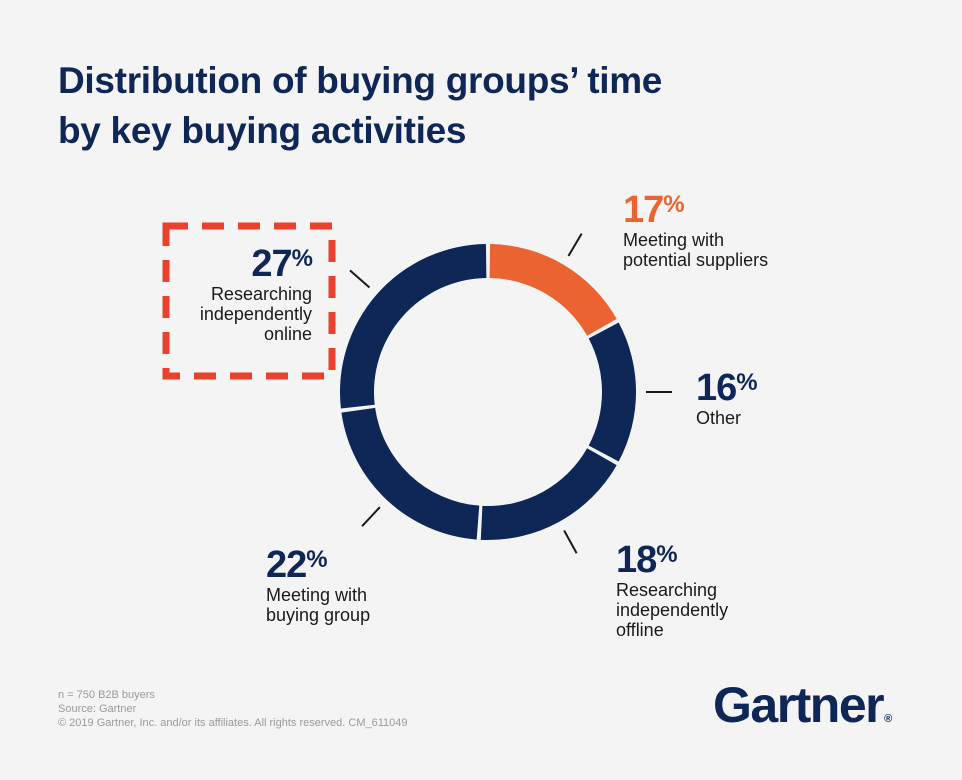 The image size is (962, 780). Describe the element at coordinates (570, 541) in the screenshot. I see `leader-research-offline` at that location.